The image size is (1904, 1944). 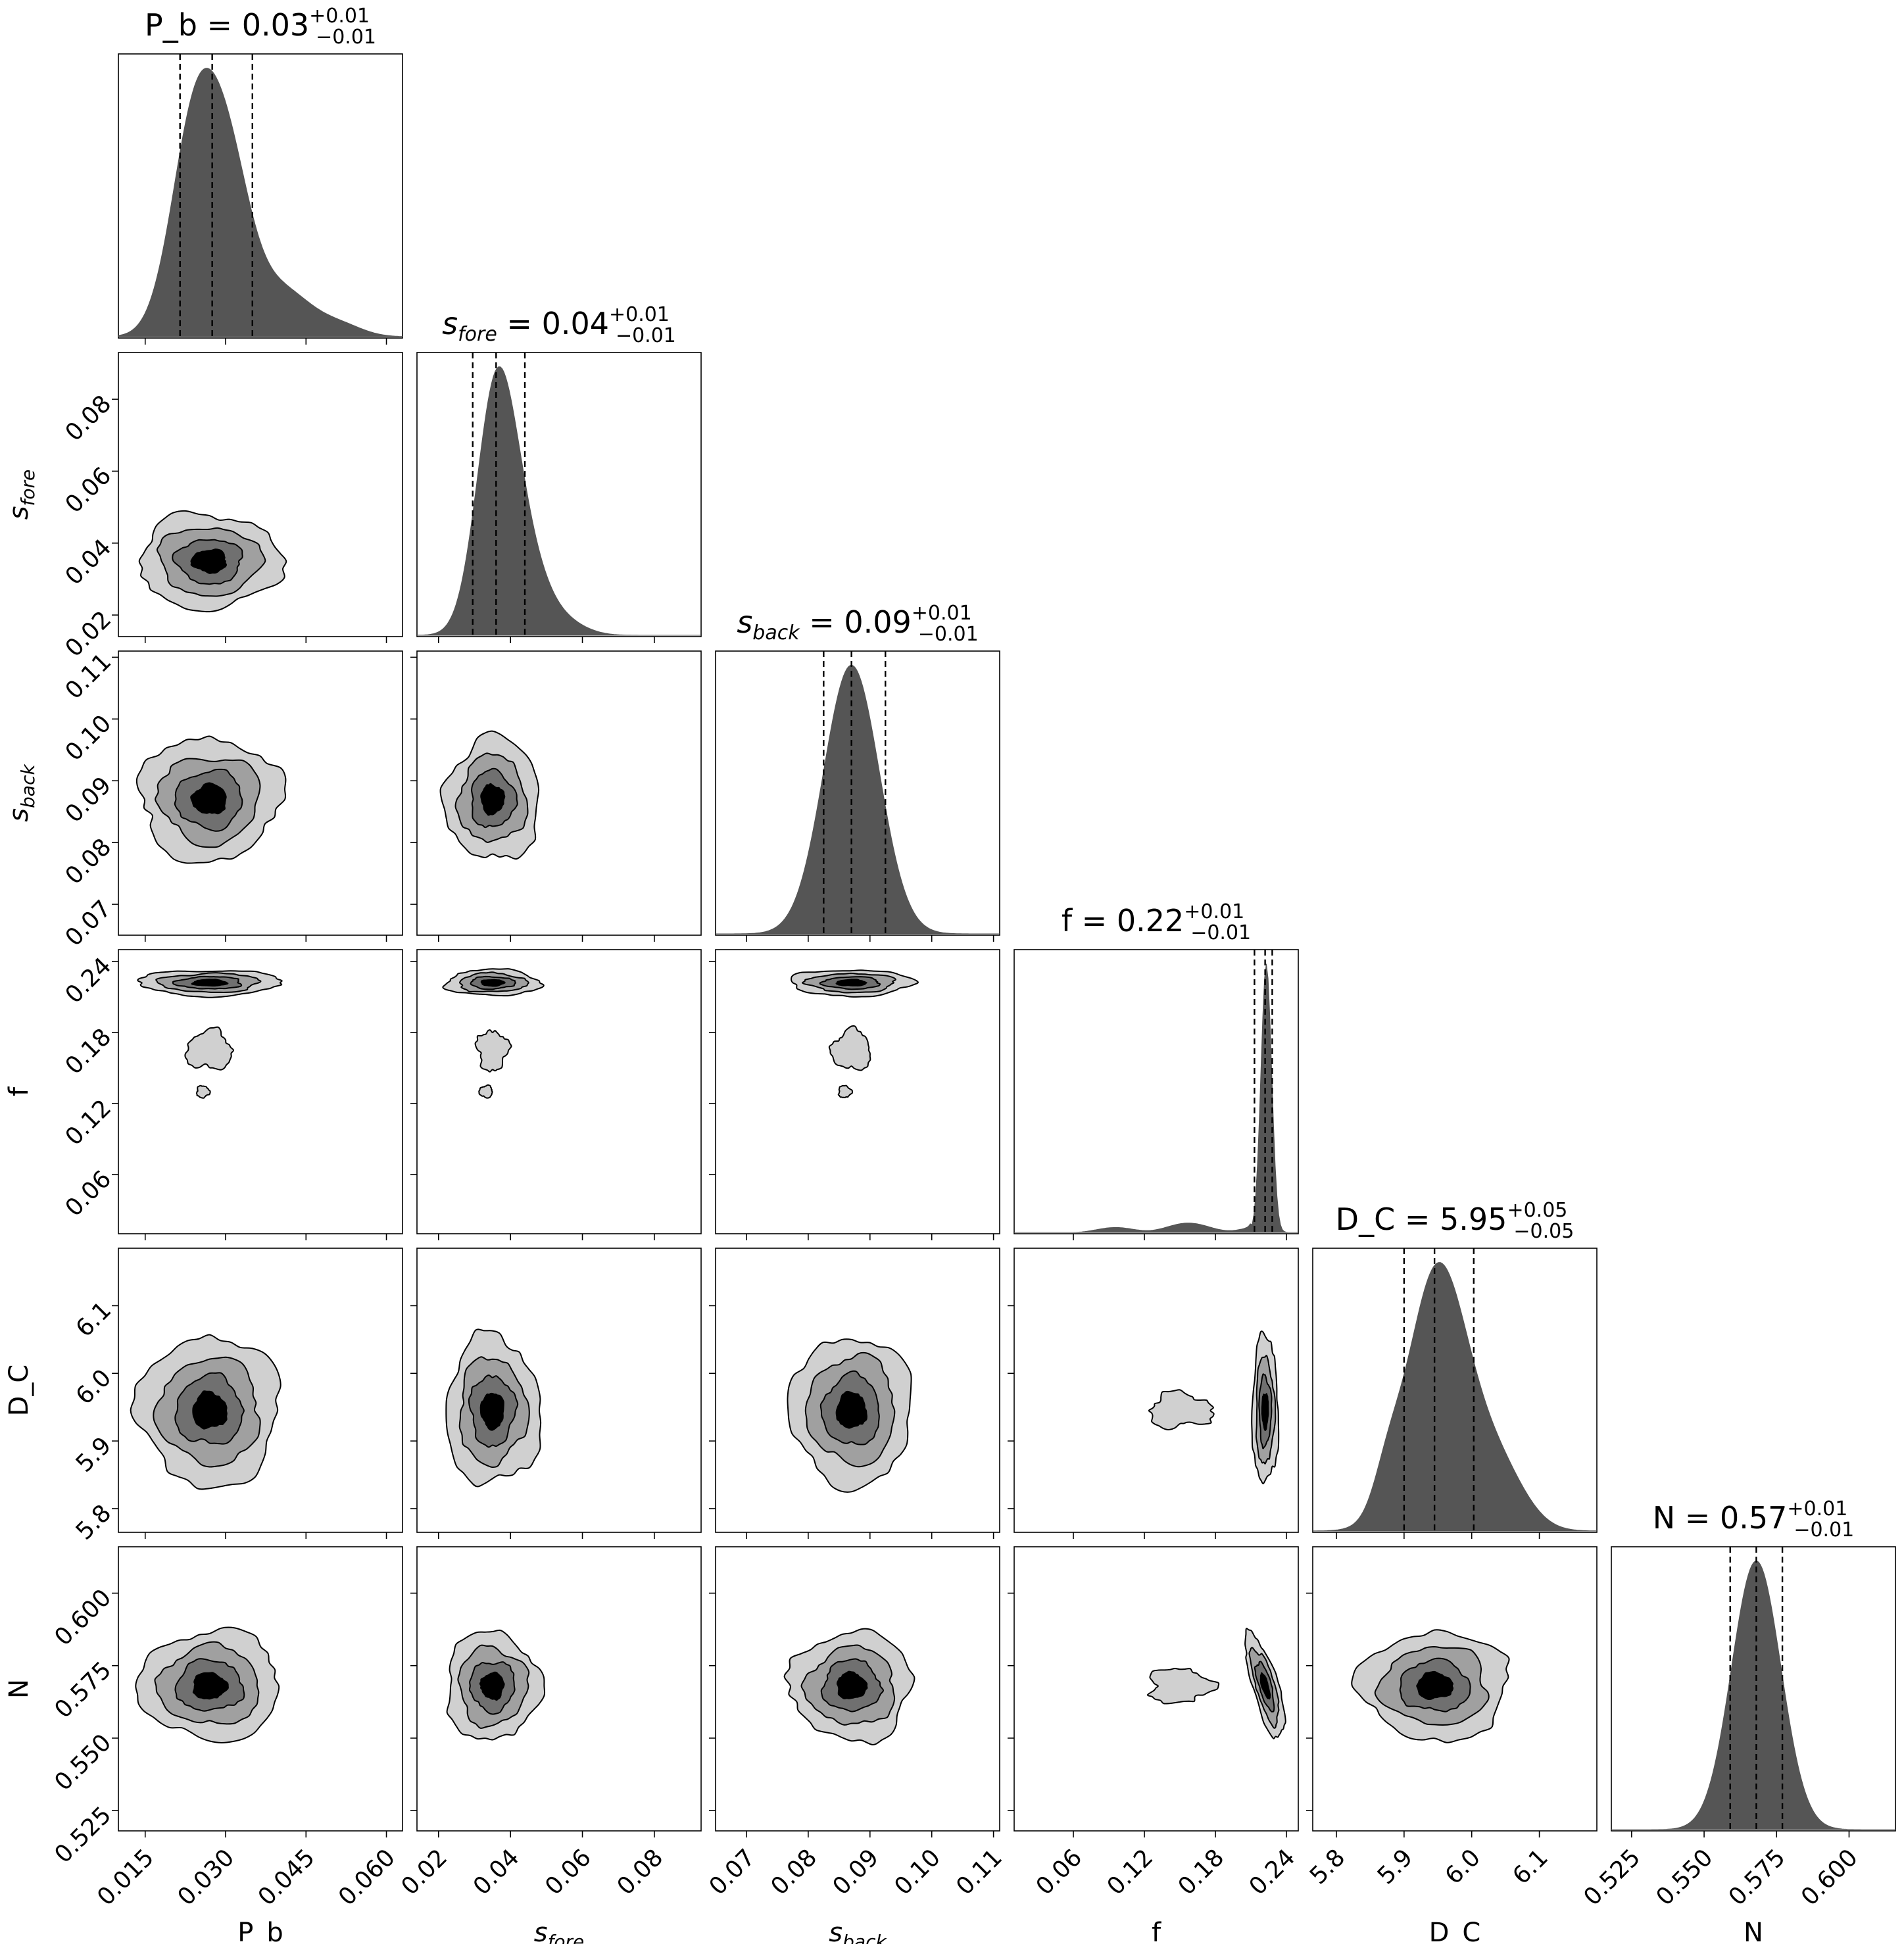 I want to click on y-tick-label-D_C: 5.8, so click(x=93, y=1522).